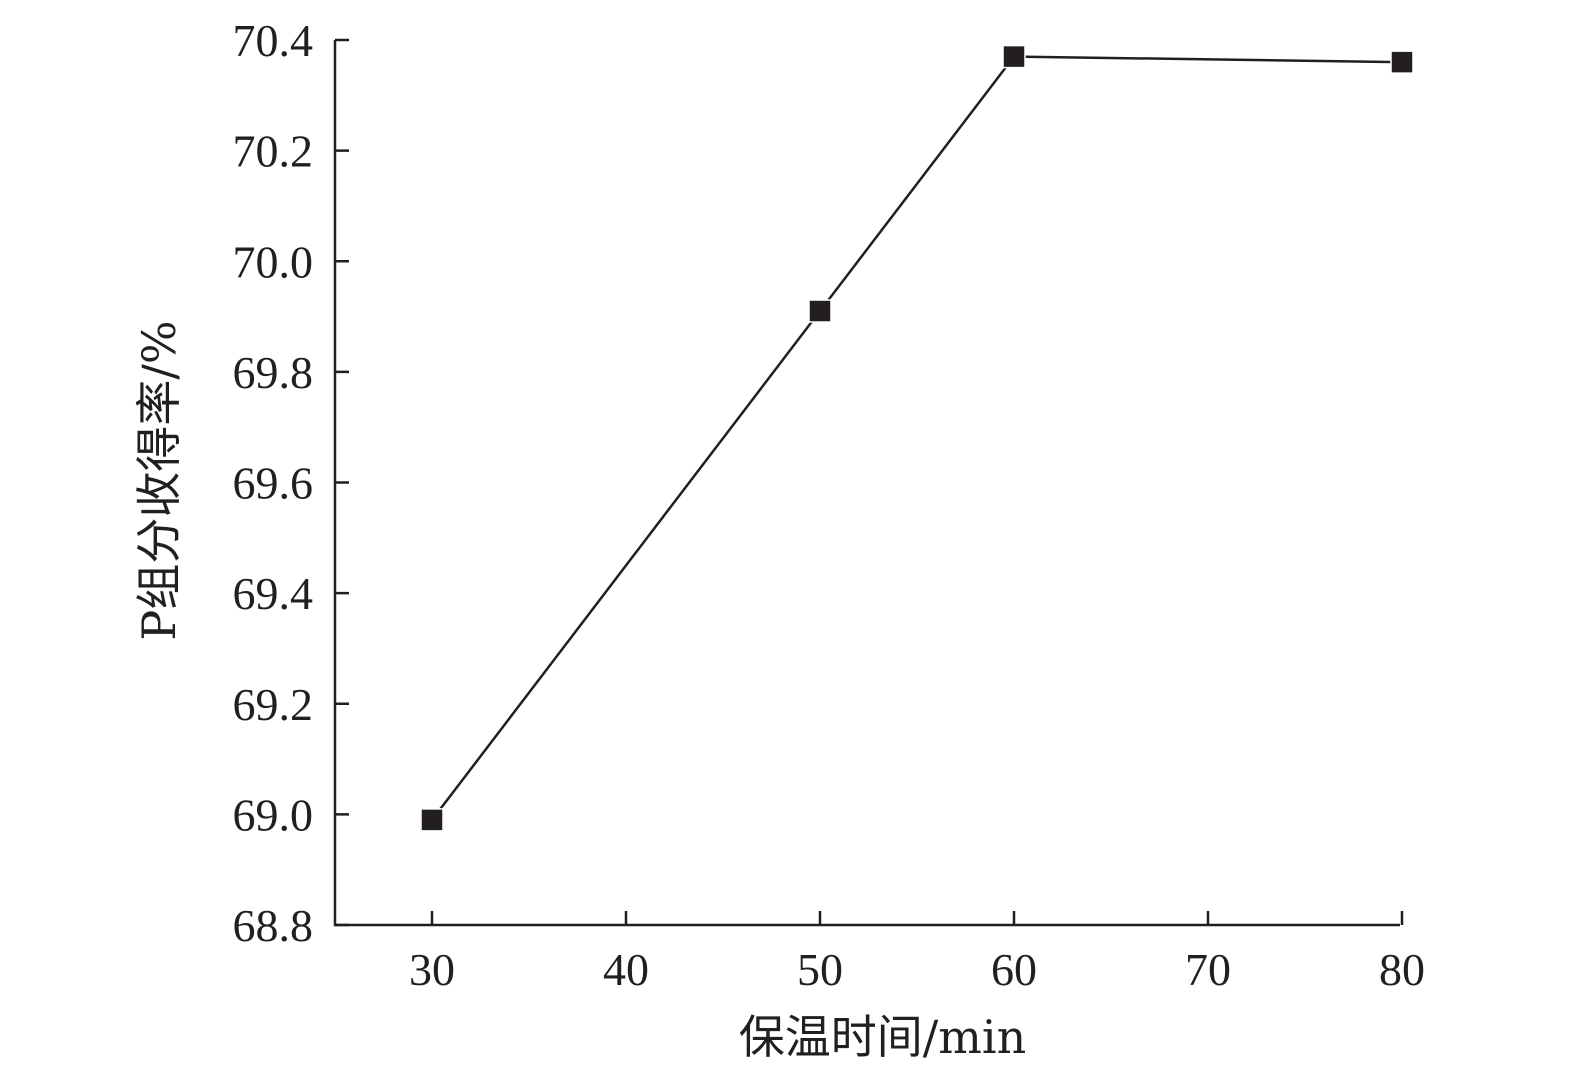 This screenshot has height=1083, width=1575. What do you see at coordinates (1402, 969) in the screenshot?
I see `x-tick-label: 80` at bounding box center [1402, 969].